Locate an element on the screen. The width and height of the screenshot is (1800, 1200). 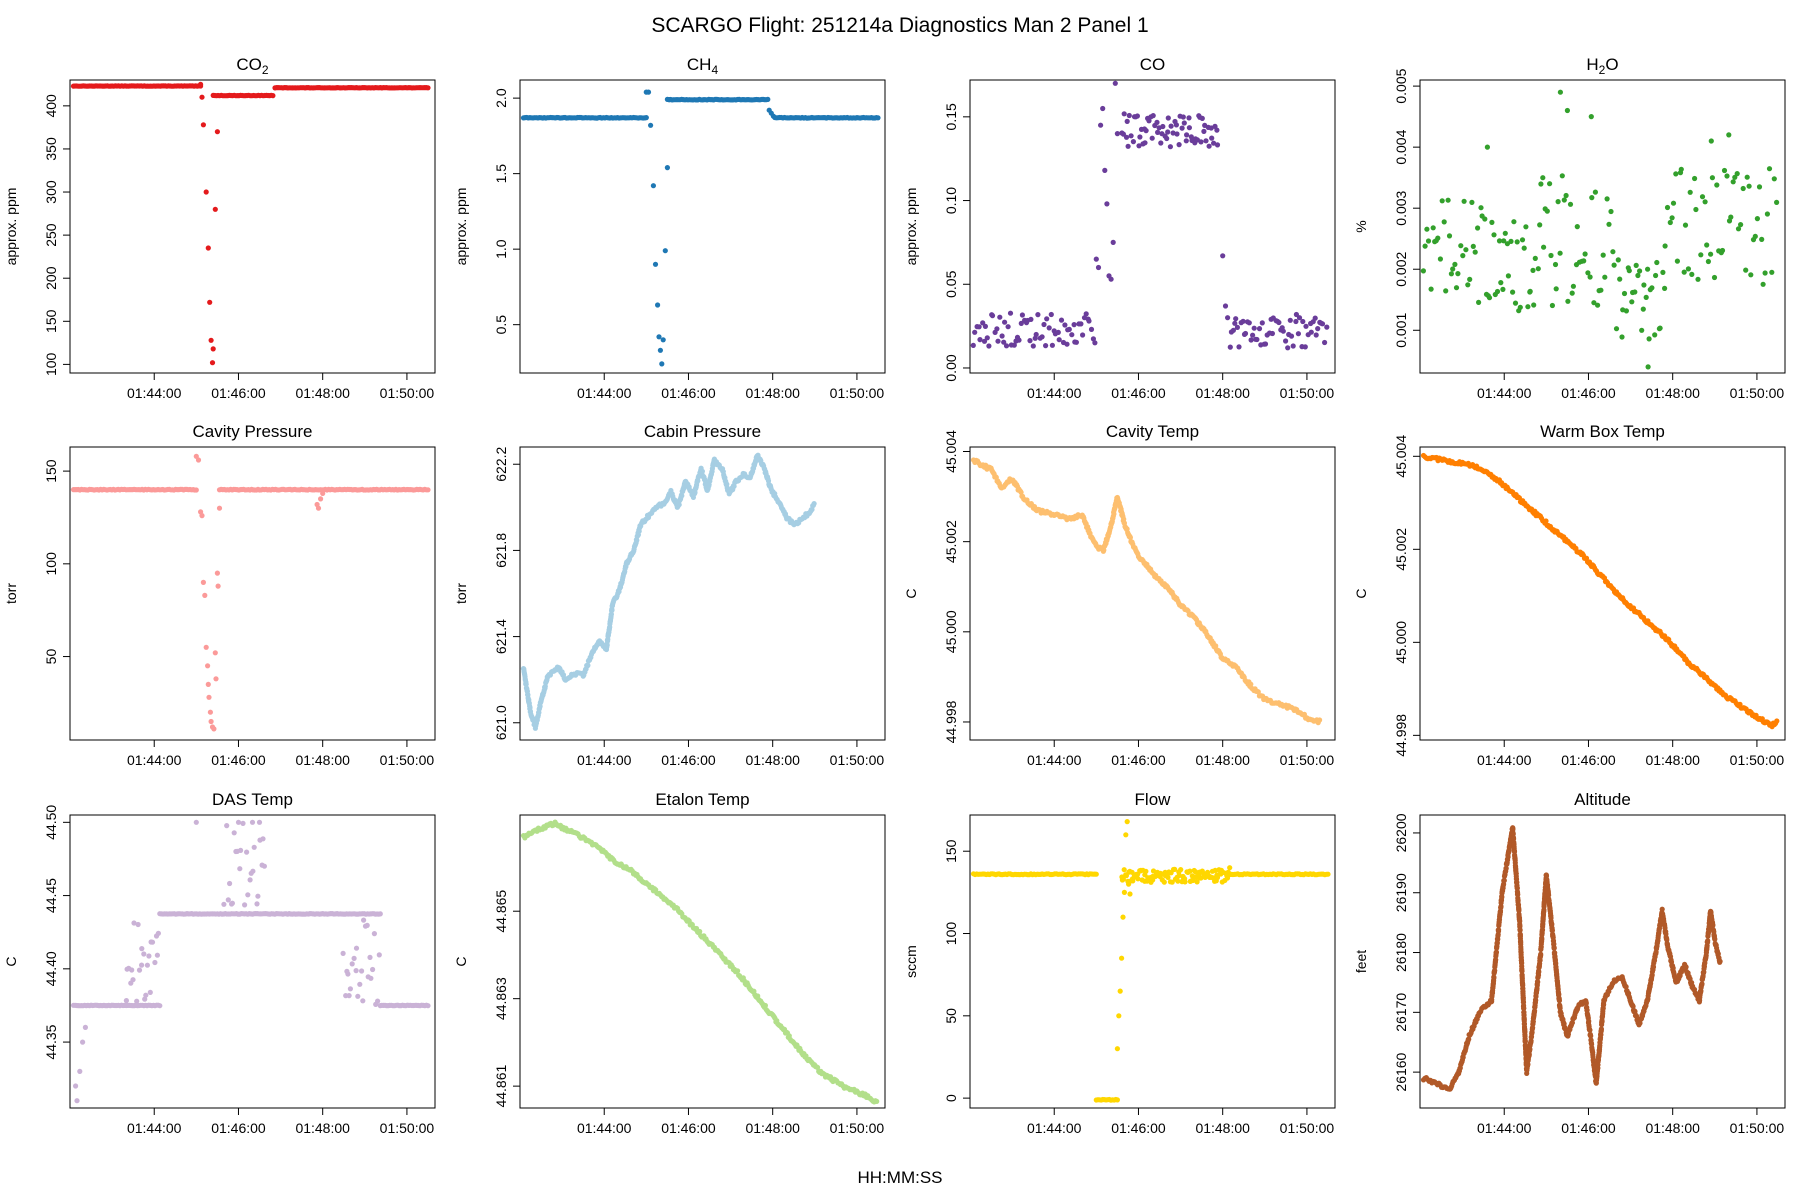
panel-title: Altitude is located at coordinates (1602, 799).